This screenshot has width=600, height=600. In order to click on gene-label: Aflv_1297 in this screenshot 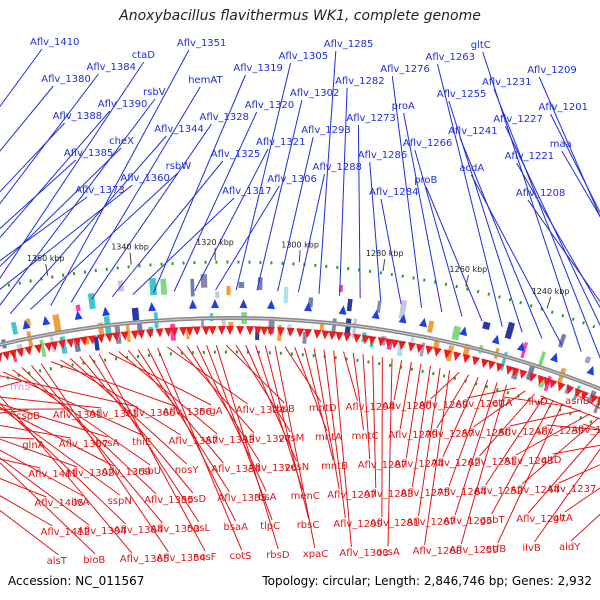, I will do `click(352, 495)`.